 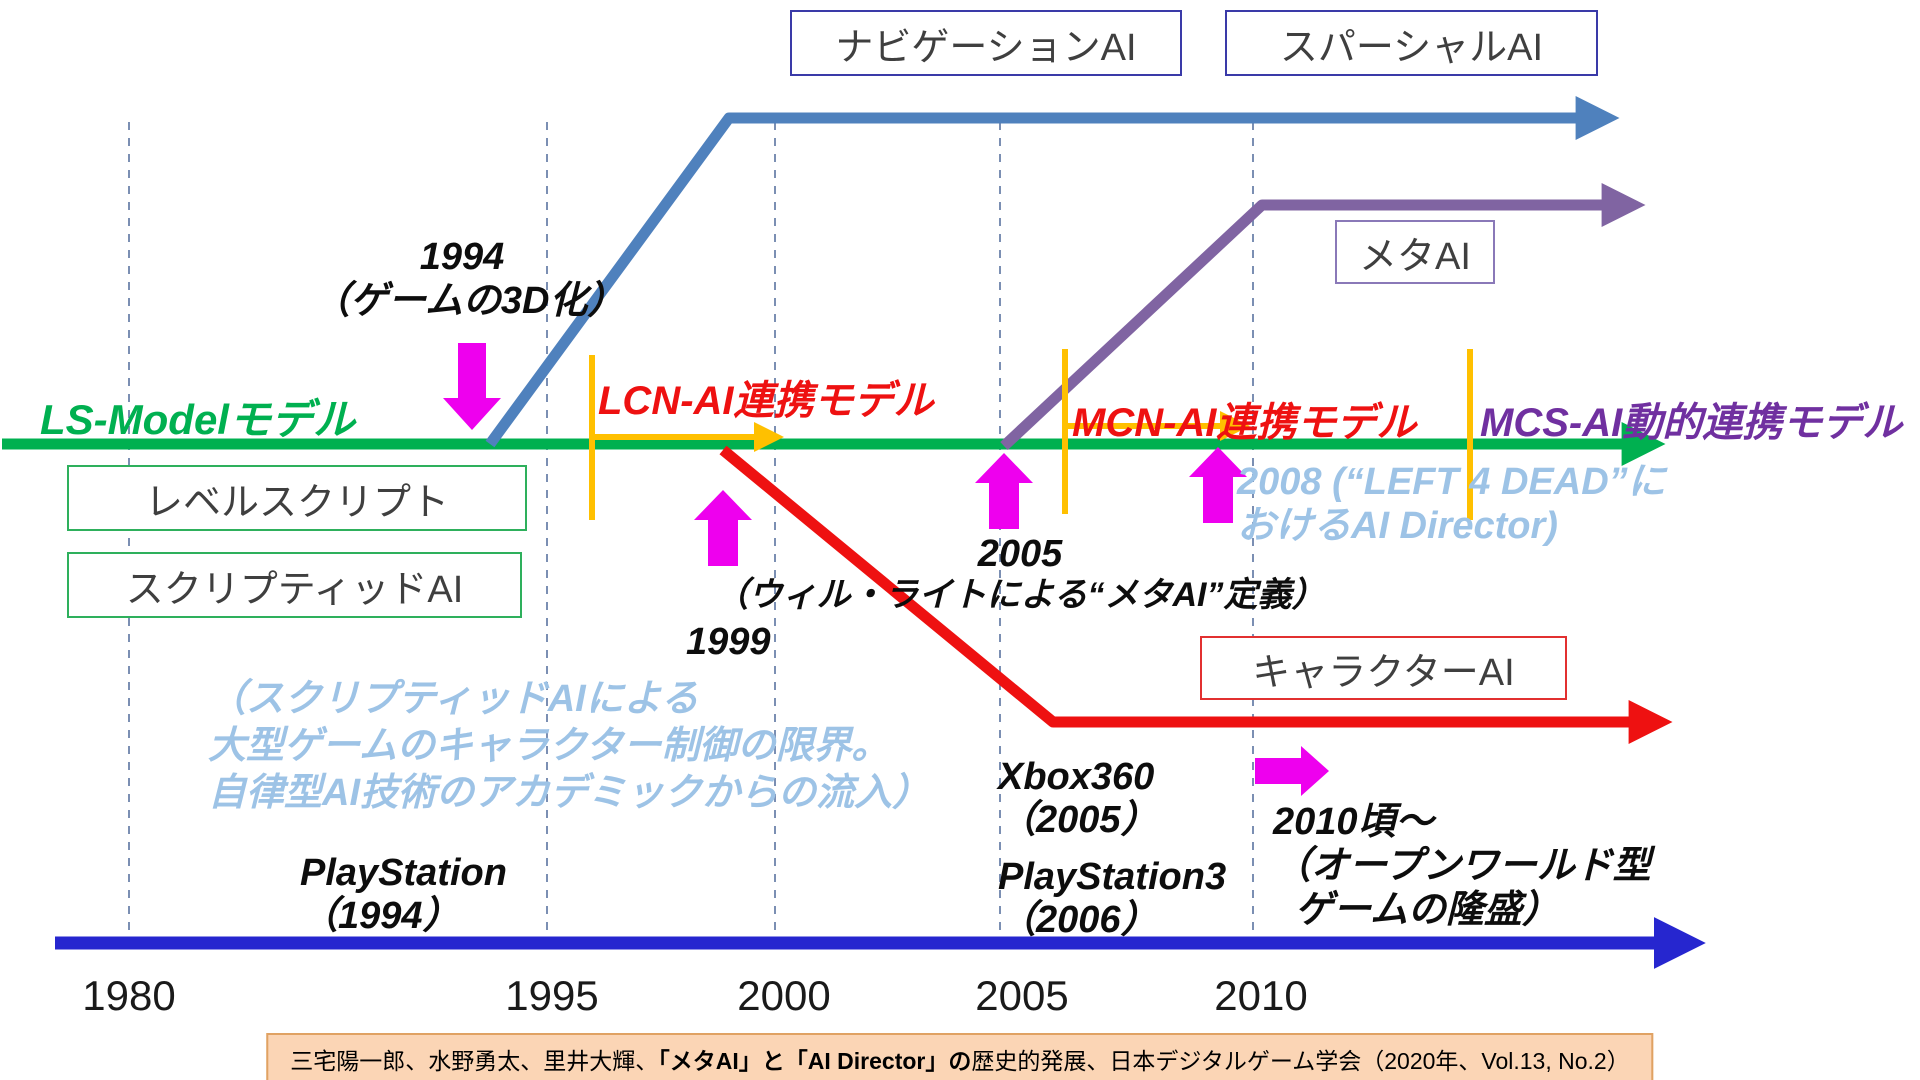 What do you see at coordinates (403, 873) in the screenshot?
I see `playstation-name: PlayStation` at bounding box center [403, 873].